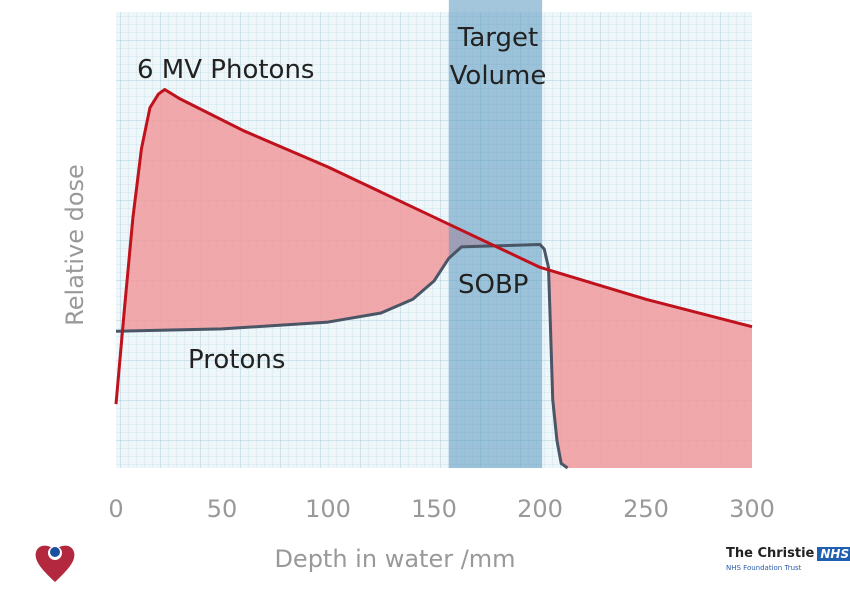  What do you see at coordinates (498, 76) in the screenshot?
I see `target-label-2: Volume` at bounding box center [498, 76].